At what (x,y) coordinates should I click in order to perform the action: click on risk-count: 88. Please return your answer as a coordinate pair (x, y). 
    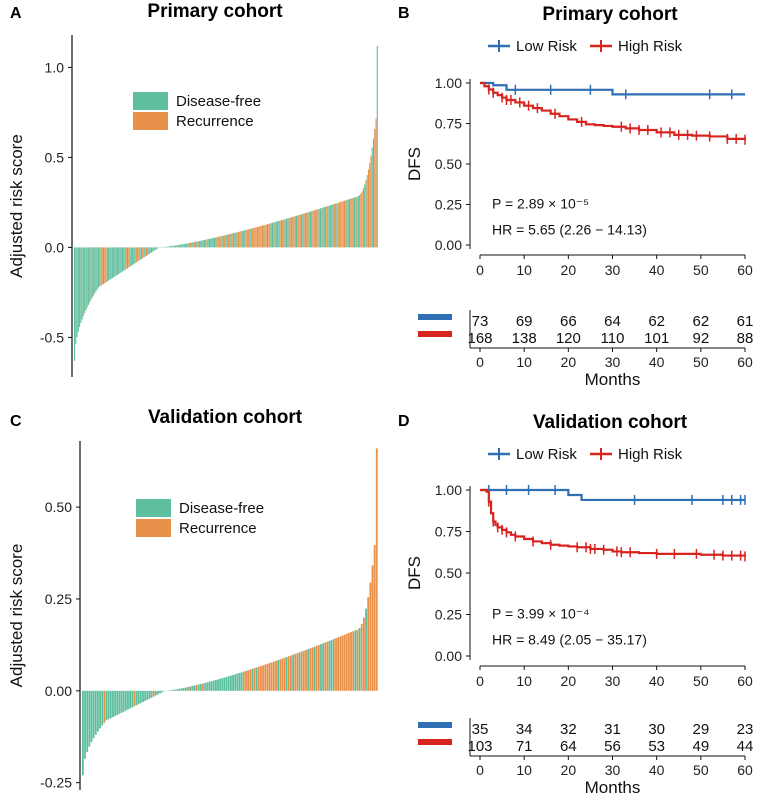
    Looking at the image, I should click on (745, 338).